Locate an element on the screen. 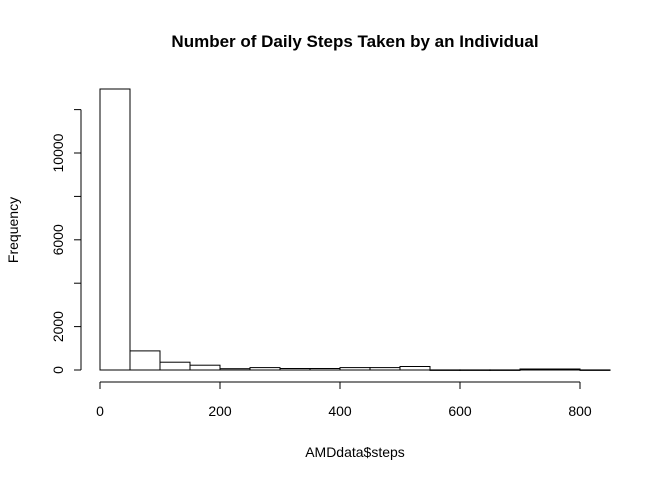 This screenshot has height=480, width=672. y-tick-label: 6000 is located at coordinates (58, 239).